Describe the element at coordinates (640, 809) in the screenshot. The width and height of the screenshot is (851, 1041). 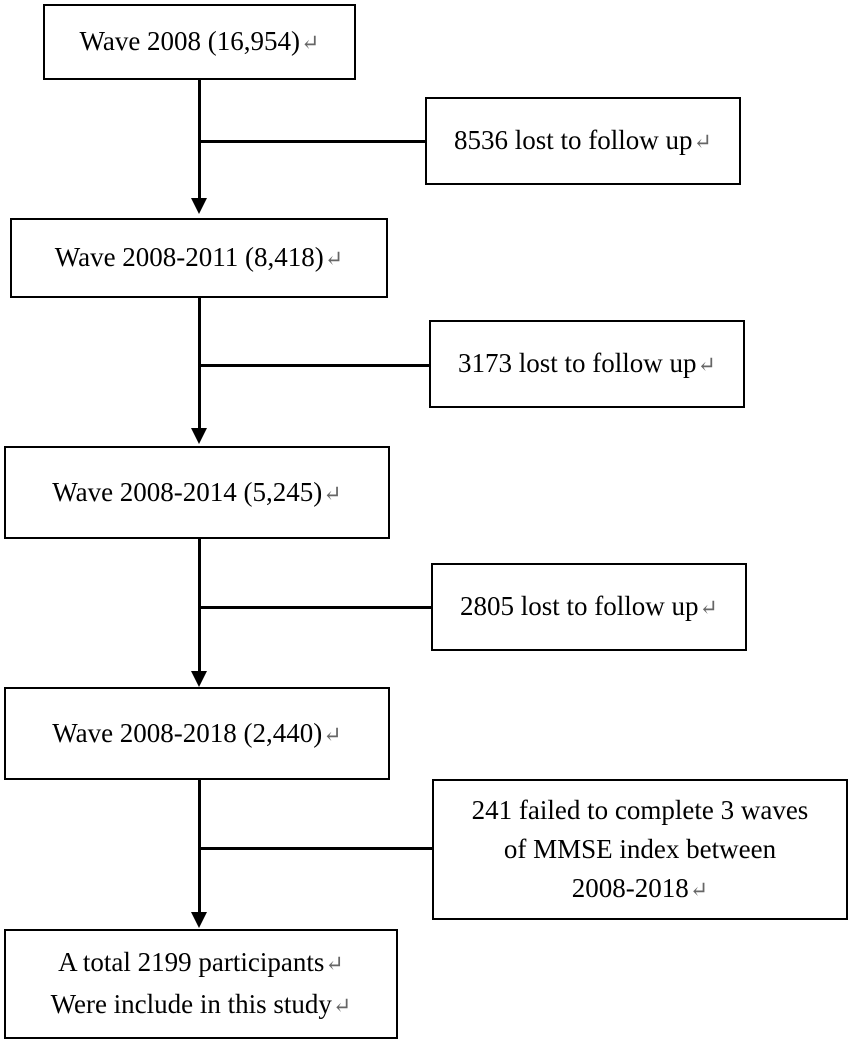
I see `box-failed-mmse-line-1: 241 failed to complete 3 waves` at that location.